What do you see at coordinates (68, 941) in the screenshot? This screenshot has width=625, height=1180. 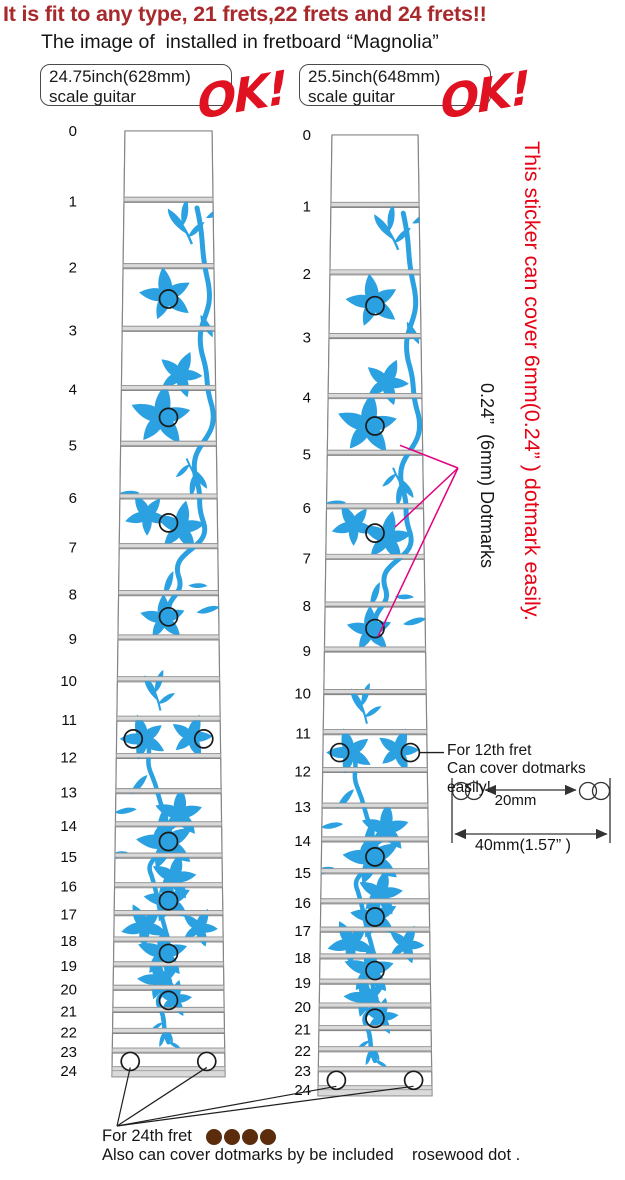 I see `fret-number: 18` at bounding box center [68, 941].